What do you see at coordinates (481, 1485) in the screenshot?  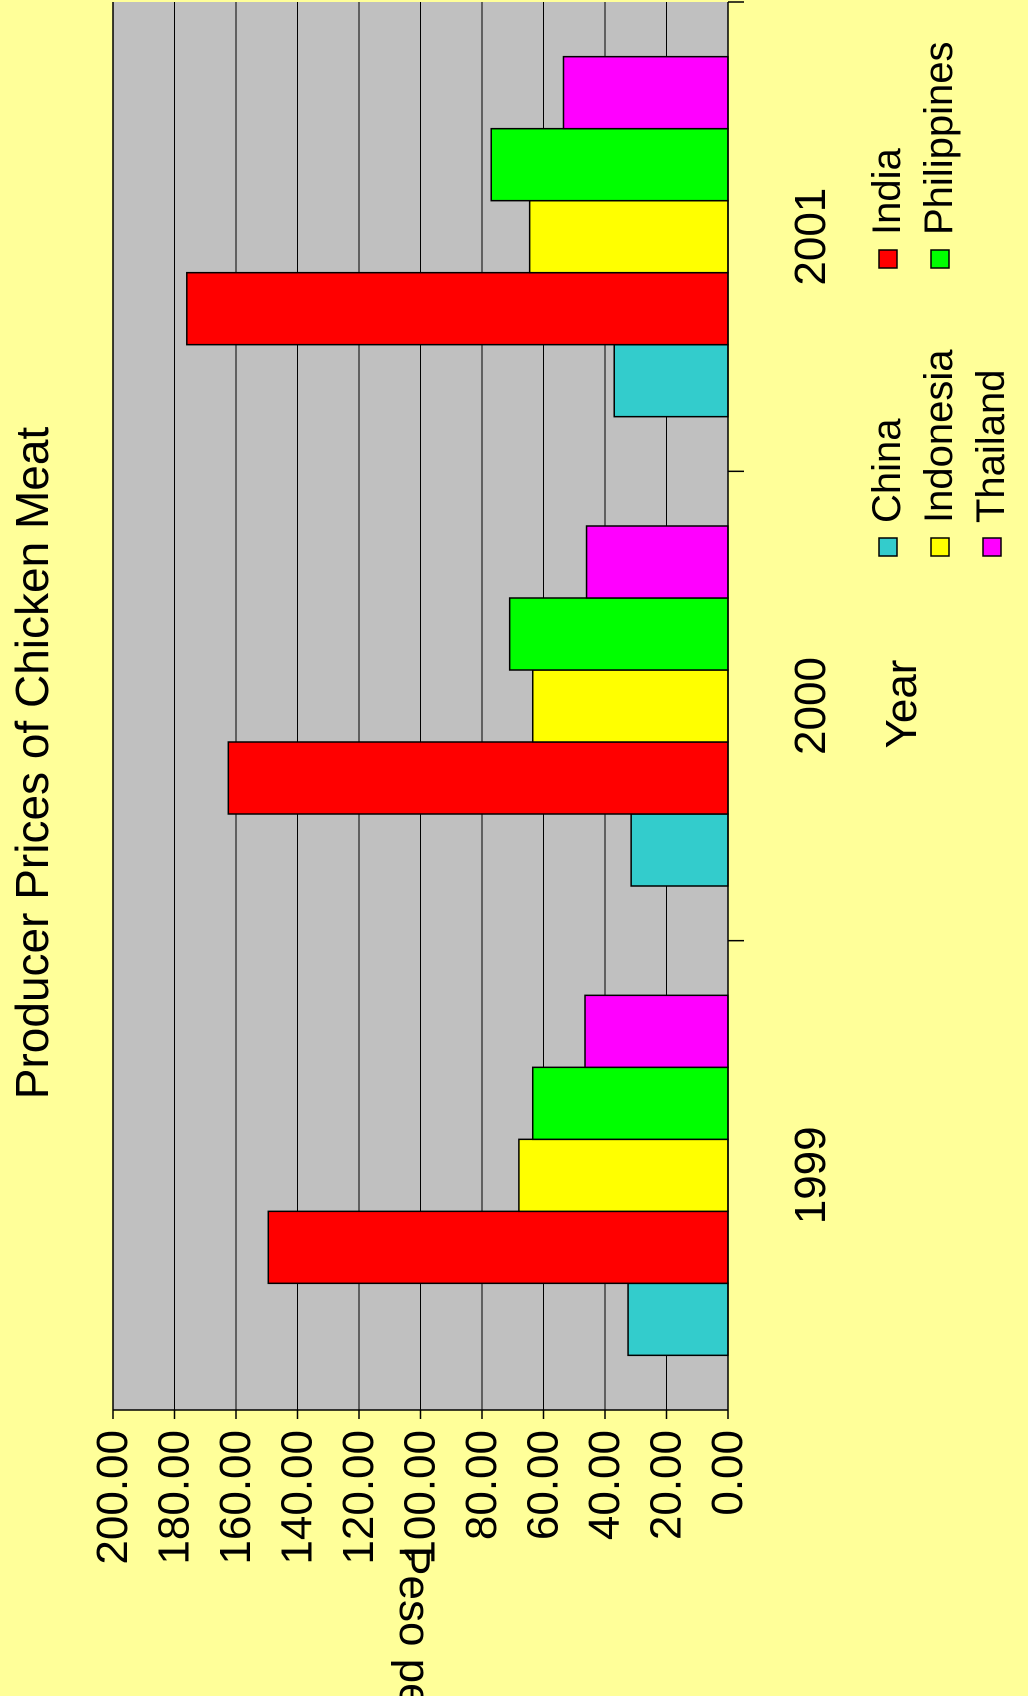 I see `y-tick-label: 80.00` at bounding box center [481, 1485].